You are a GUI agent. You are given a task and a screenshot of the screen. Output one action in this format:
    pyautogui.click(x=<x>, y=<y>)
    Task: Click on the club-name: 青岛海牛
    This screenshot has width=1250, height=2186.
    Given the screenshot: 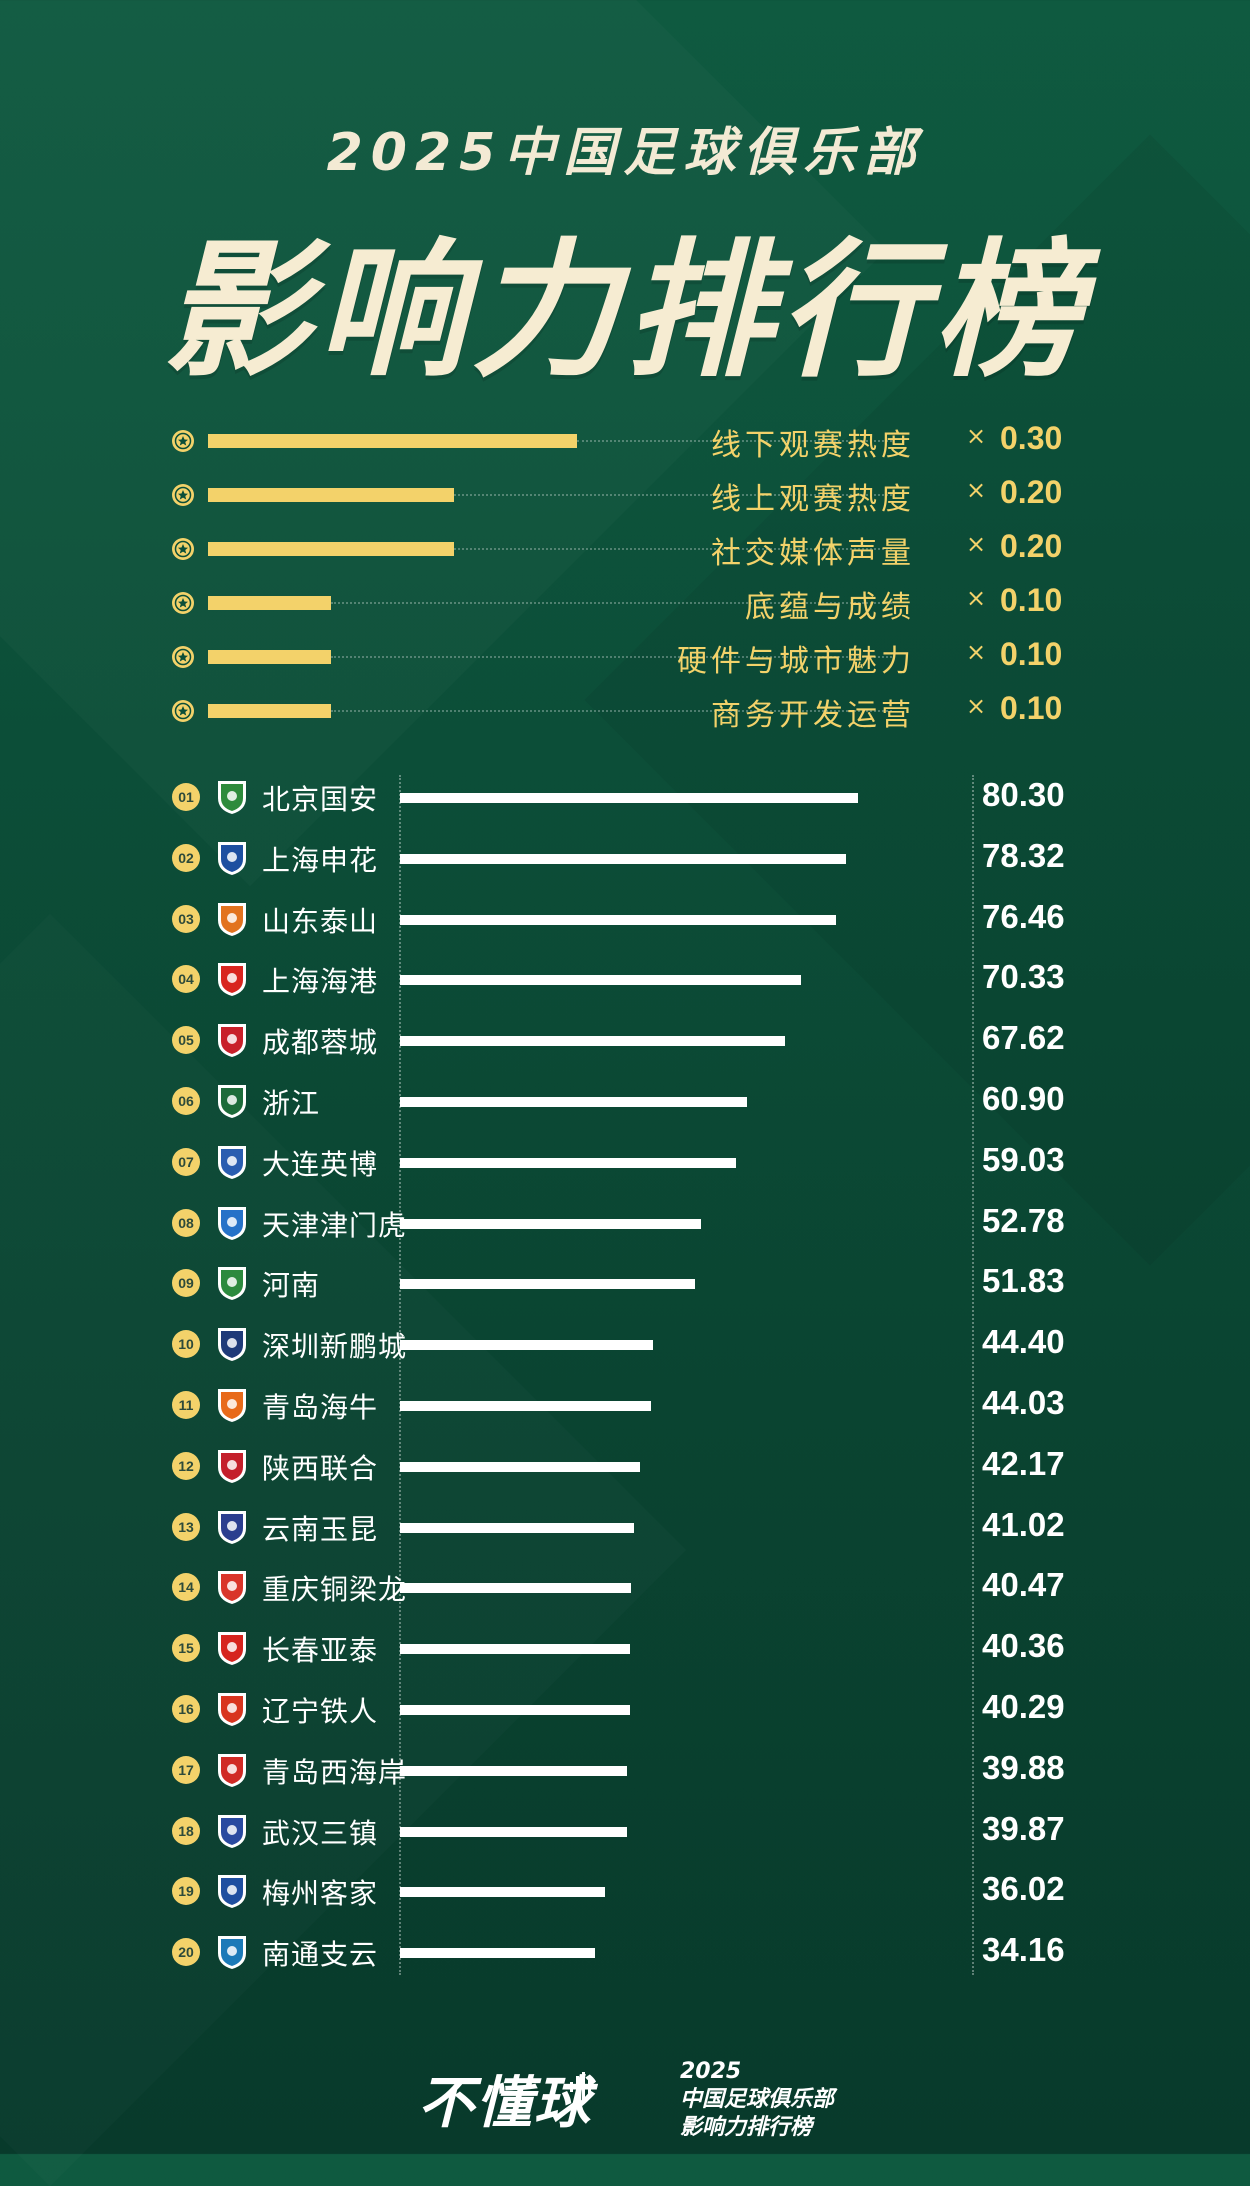 What is the action you would take?
    pyautogui.click(x=320, y=1407)
    